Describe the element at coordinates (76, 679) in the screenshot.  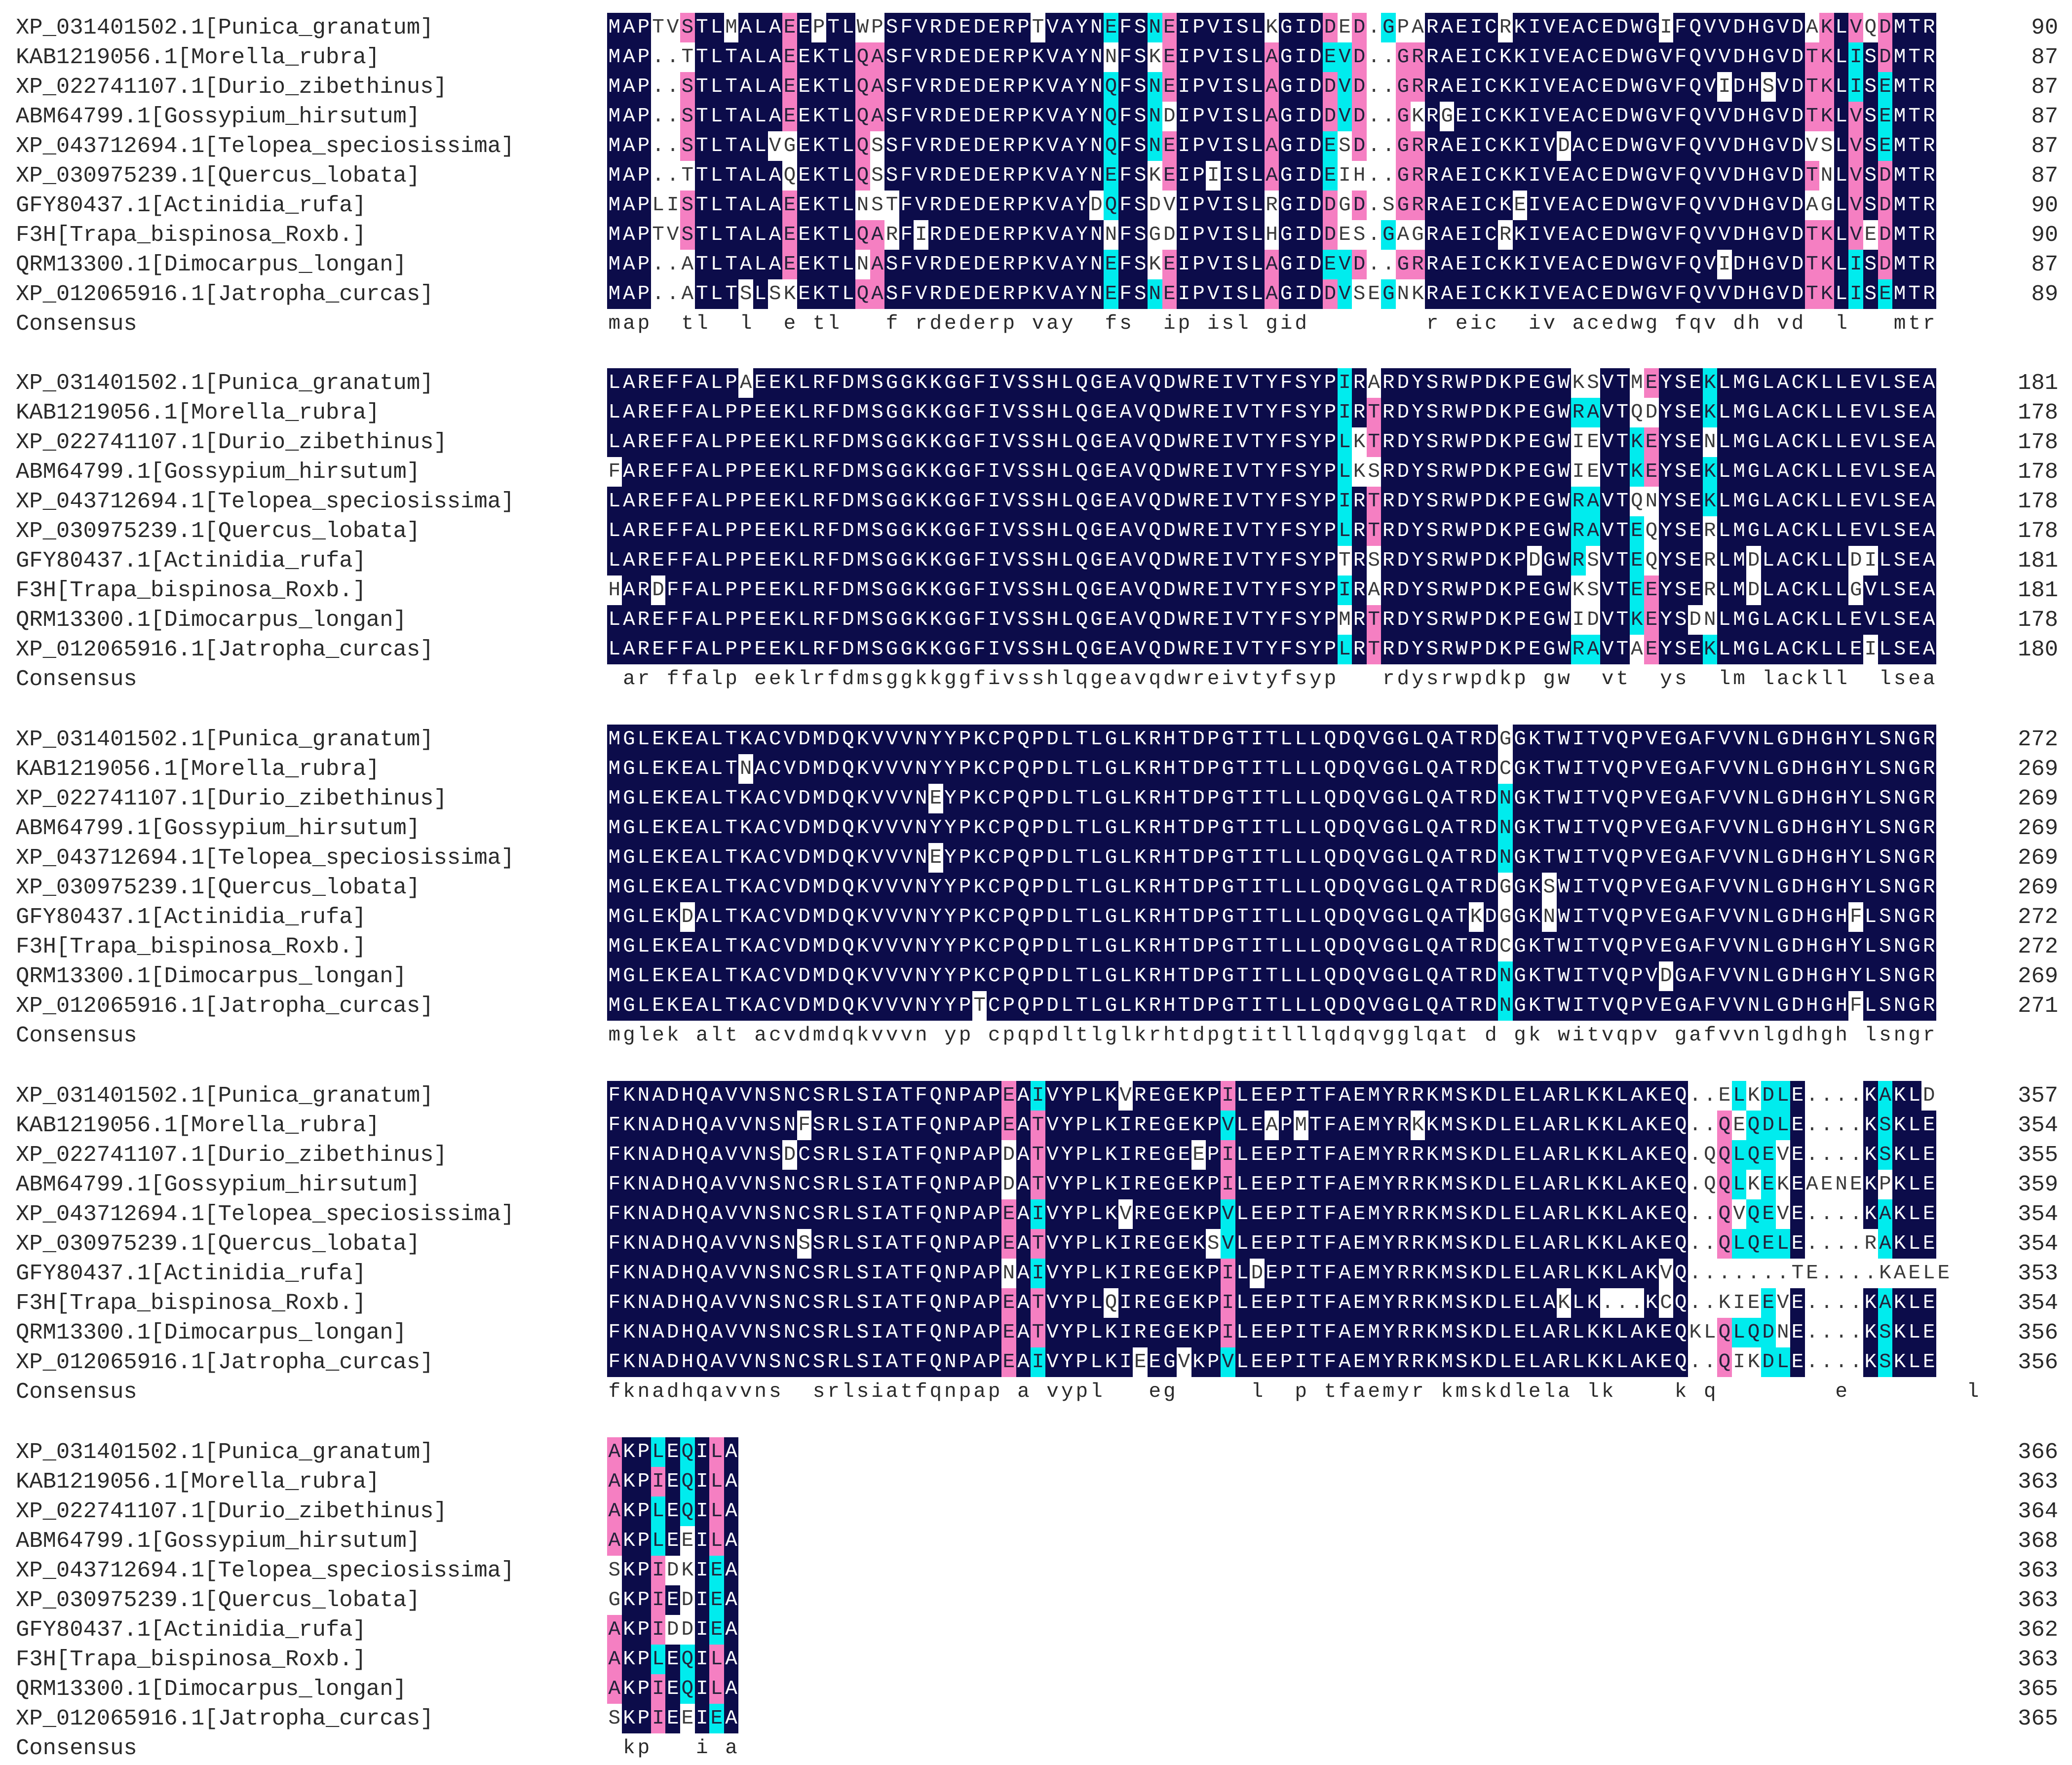
I see `consensus-label: Consensus` at that location.